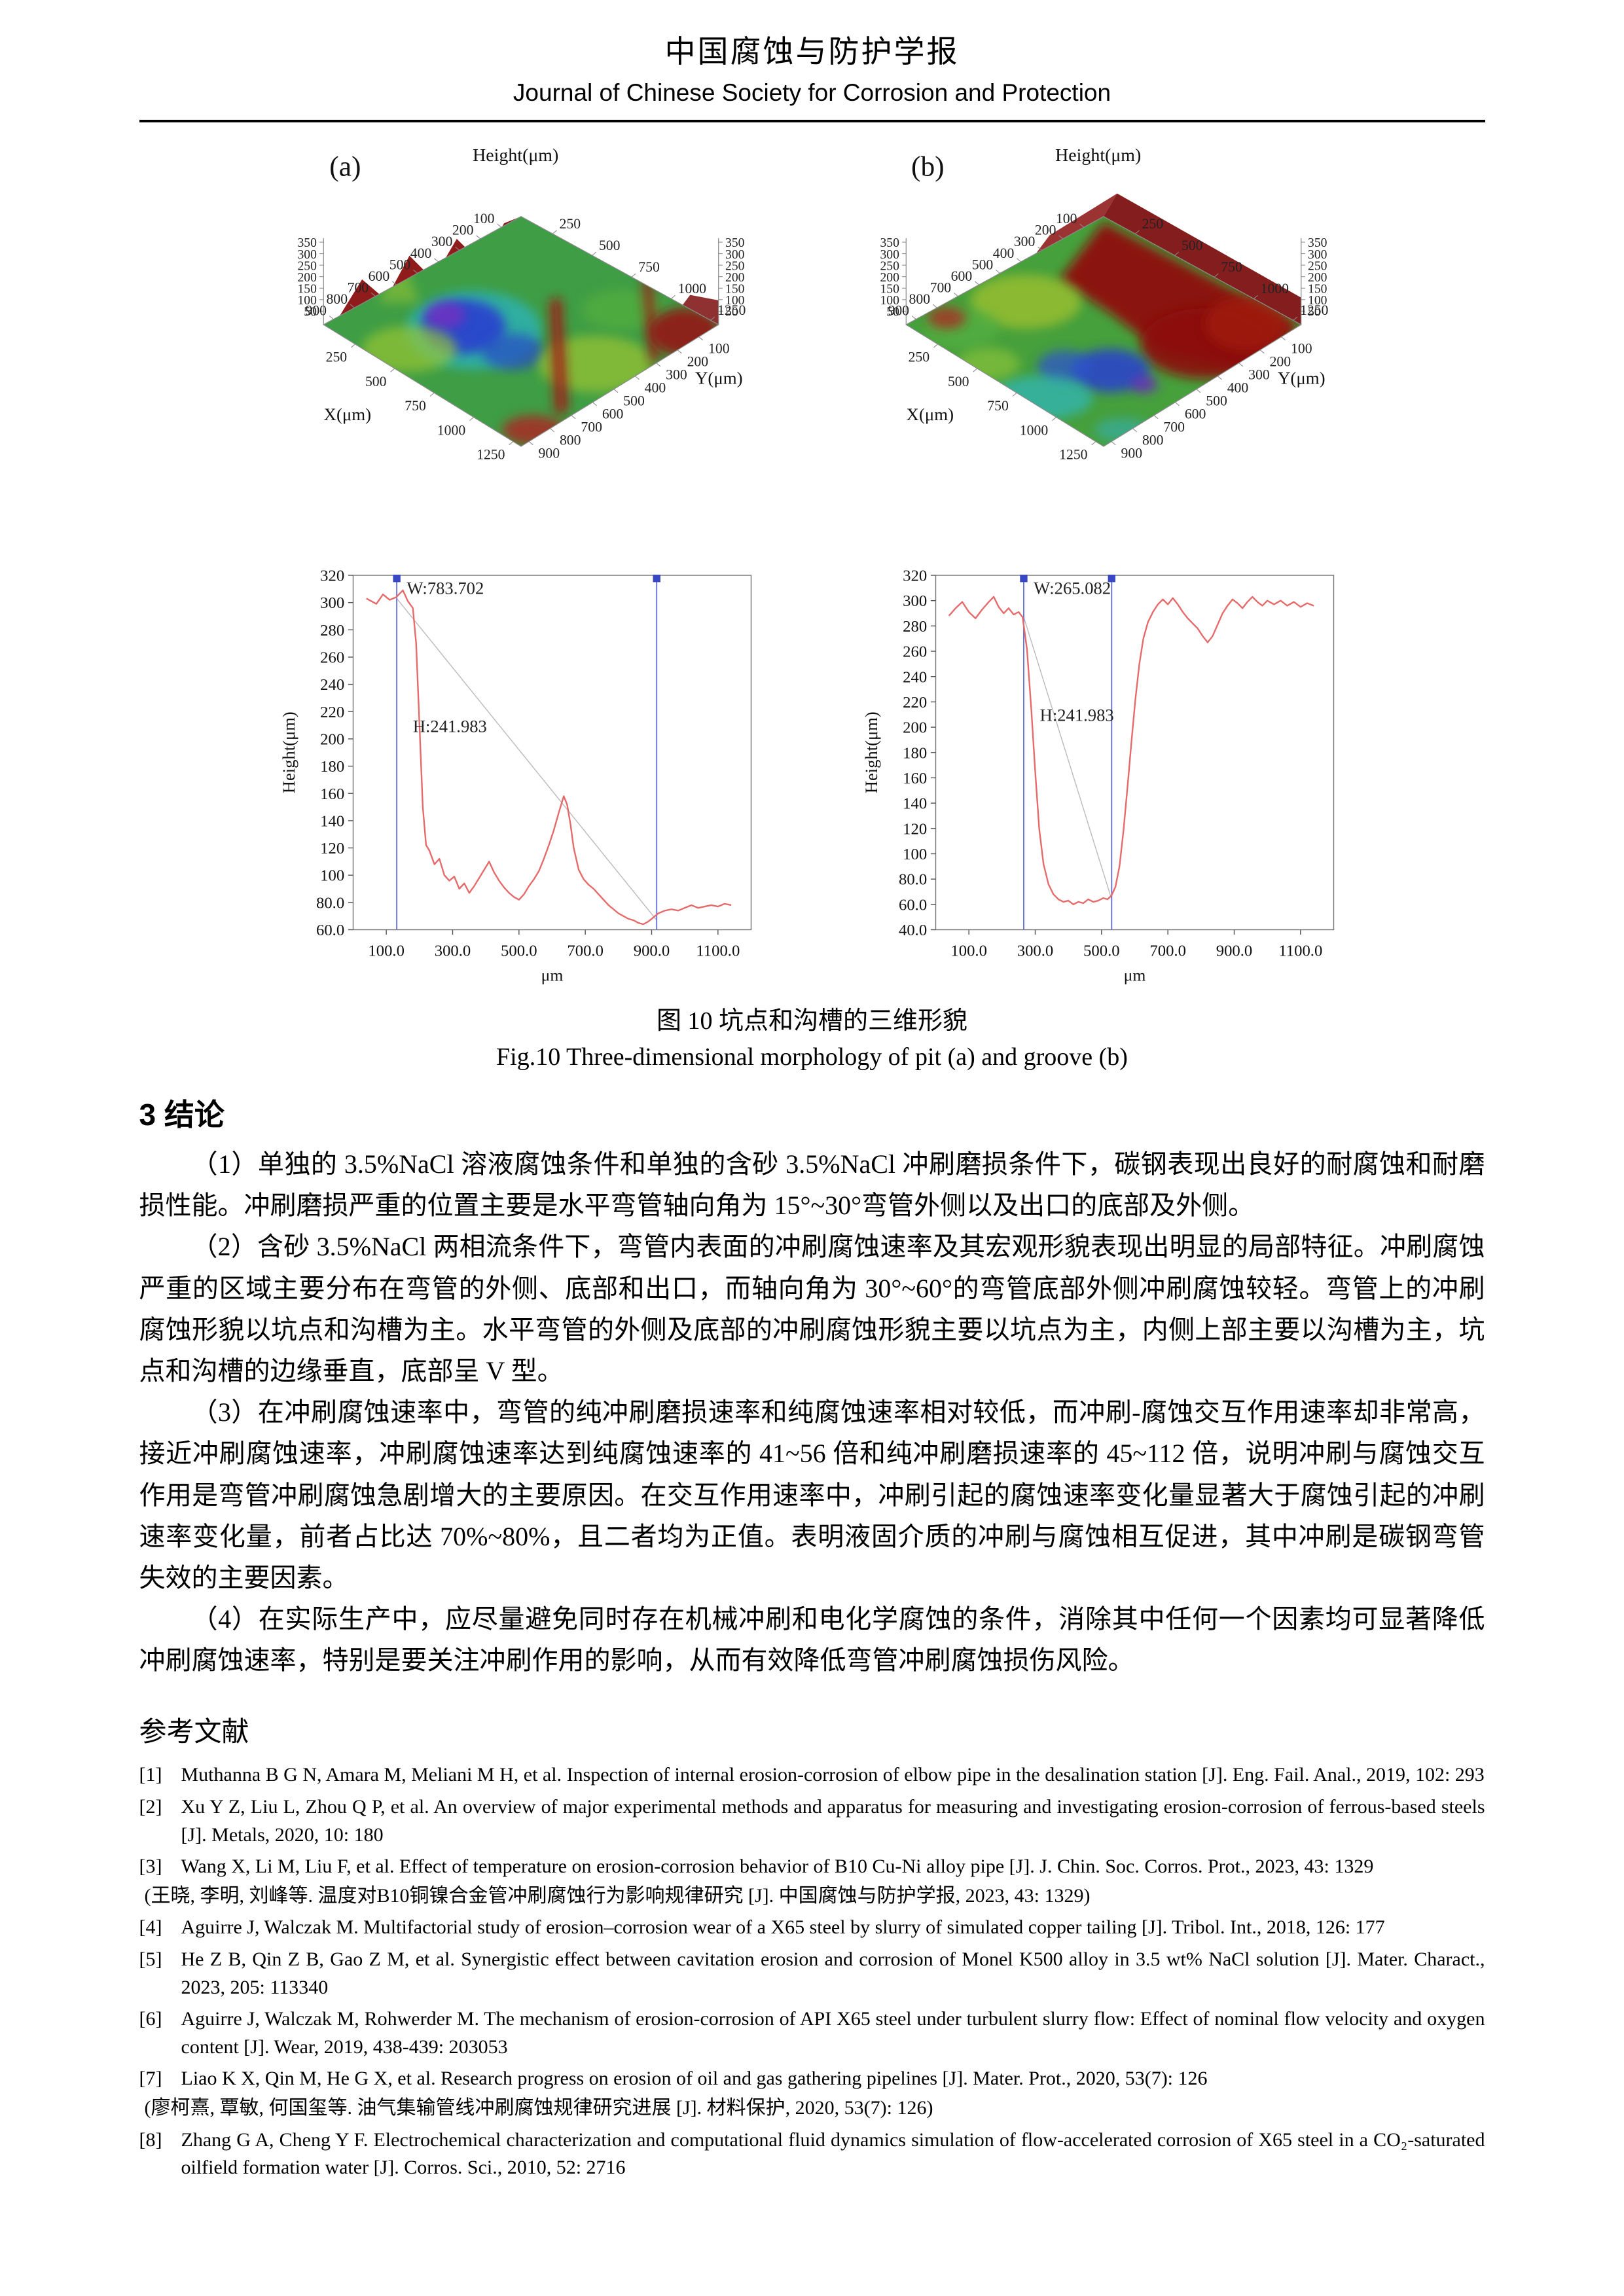  Describe the element at coordinates (519, 951) in the screenshot. I see `svg-text: 500.0` at that location.